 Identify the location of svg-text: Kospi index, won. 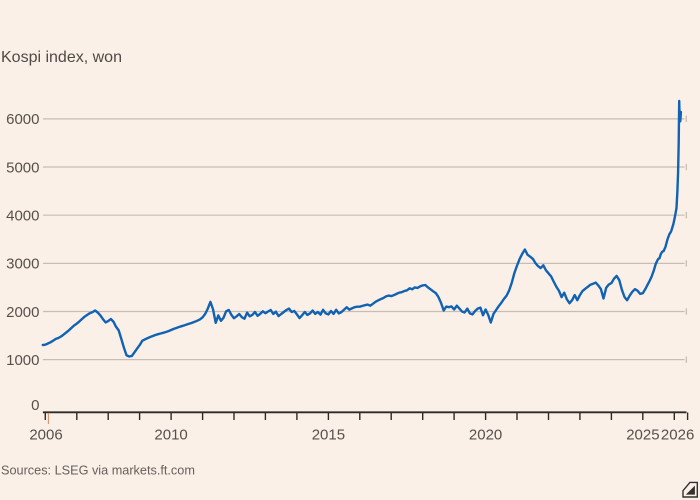
(61, 57).